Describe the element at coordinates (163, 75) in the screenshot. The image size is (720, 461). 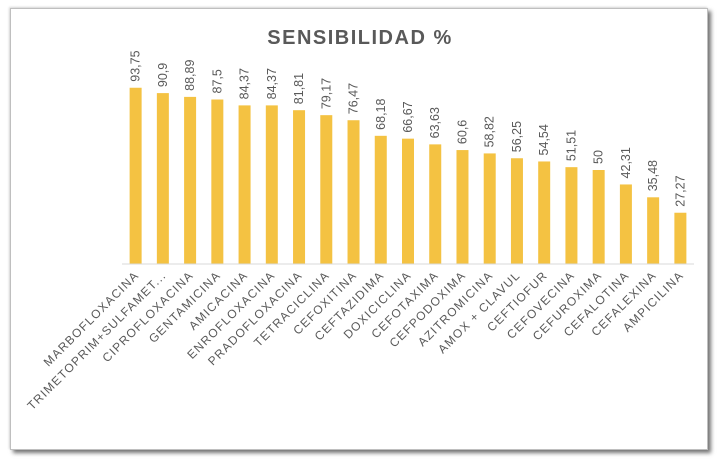
I see `data-label: 90,9` at that location.